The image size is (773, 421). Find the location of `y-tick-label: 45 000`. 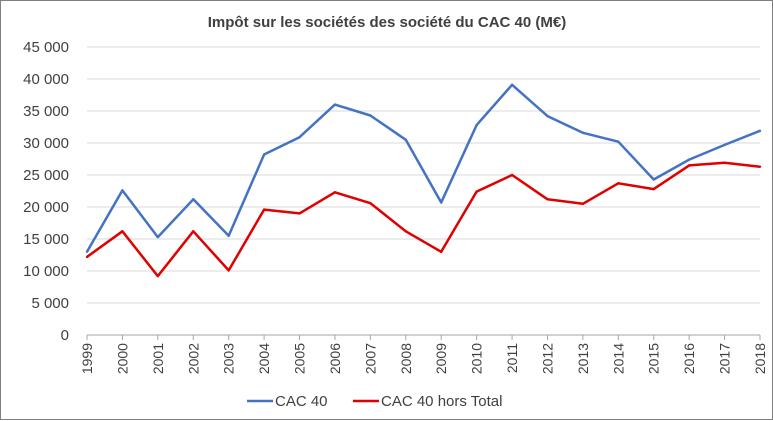

y-tick-label: 45 000 is located at coordinates (46, 47).